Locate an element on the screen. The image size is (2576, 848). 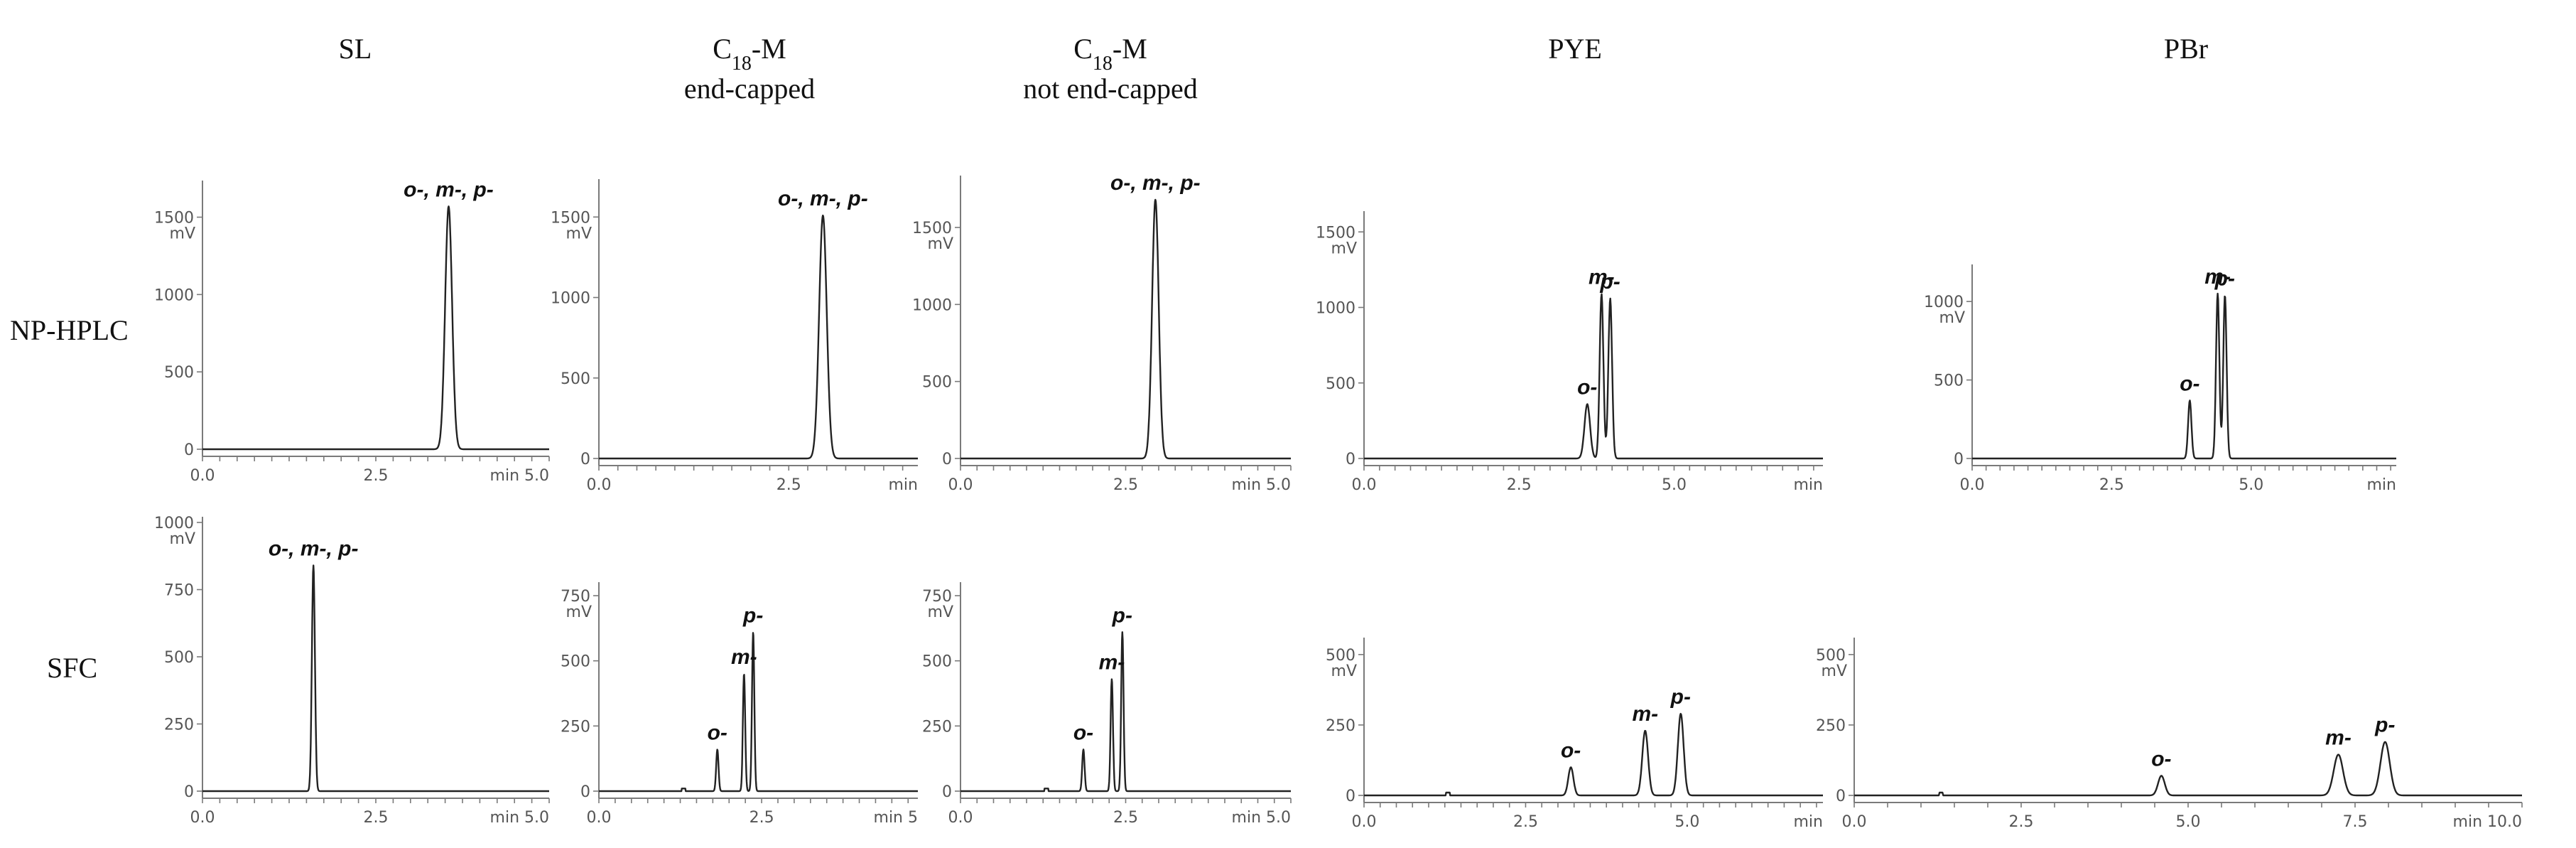
column-title-c18m-end-capped: C18-M is located at coordinates (749, 54).